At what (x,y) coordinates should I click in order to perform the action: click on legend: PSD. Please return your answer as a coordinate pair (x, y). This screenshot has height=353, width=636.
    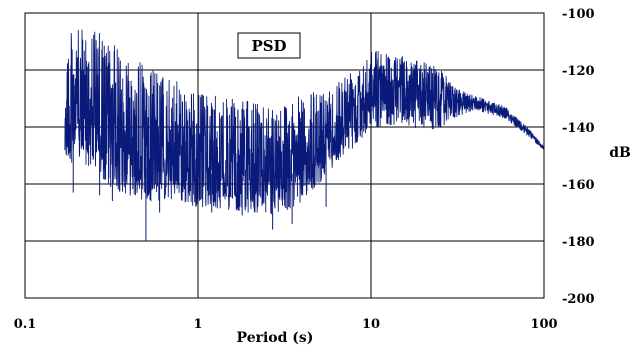
    Looking at the image, I should click on (269, 45).